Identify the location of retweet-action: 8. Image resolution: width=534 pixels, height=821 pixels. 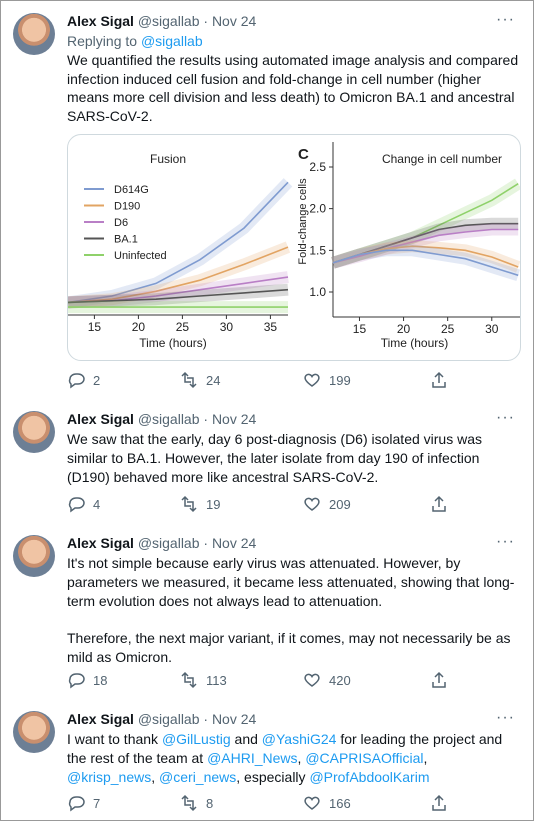
(196, 803).